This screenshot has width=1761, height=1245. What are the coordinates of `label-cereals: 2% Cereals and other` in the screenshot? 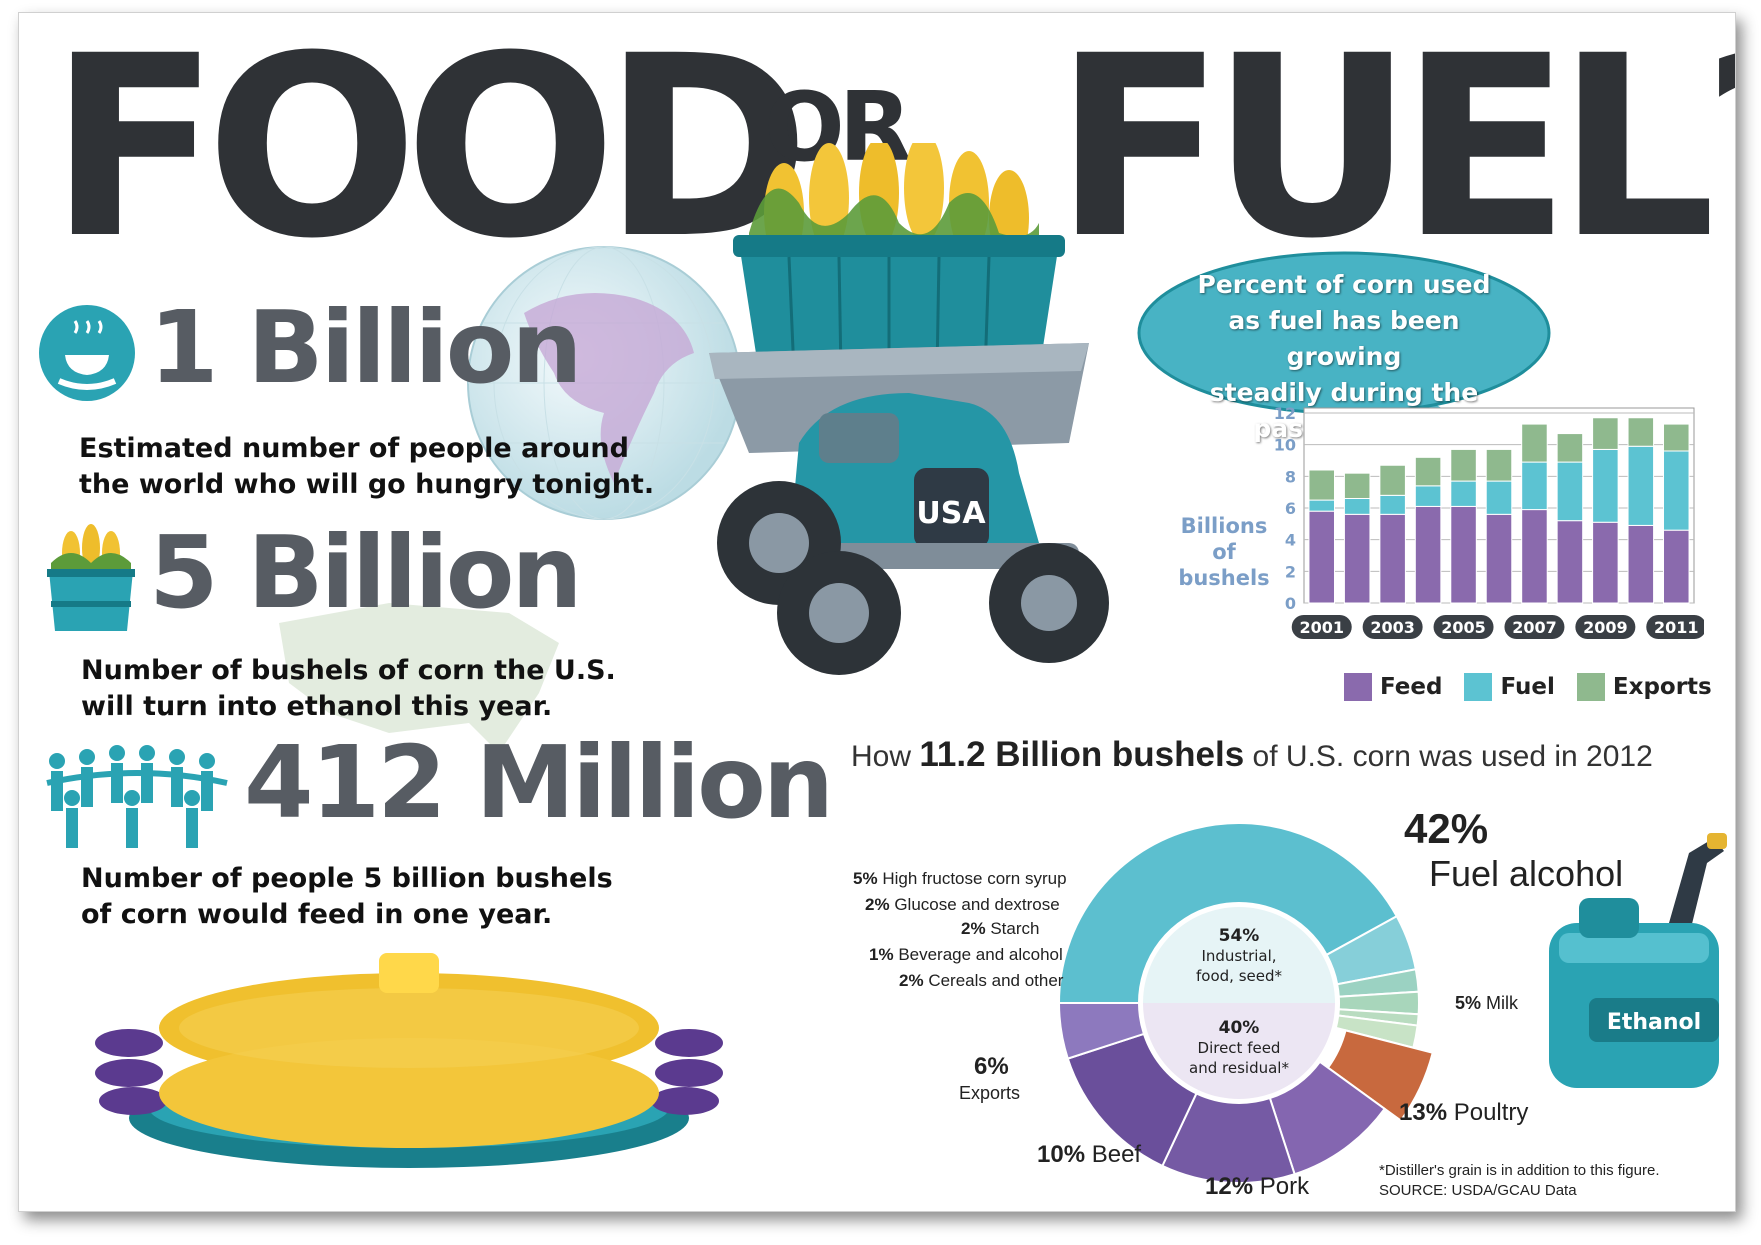 It's located at (981, 981).